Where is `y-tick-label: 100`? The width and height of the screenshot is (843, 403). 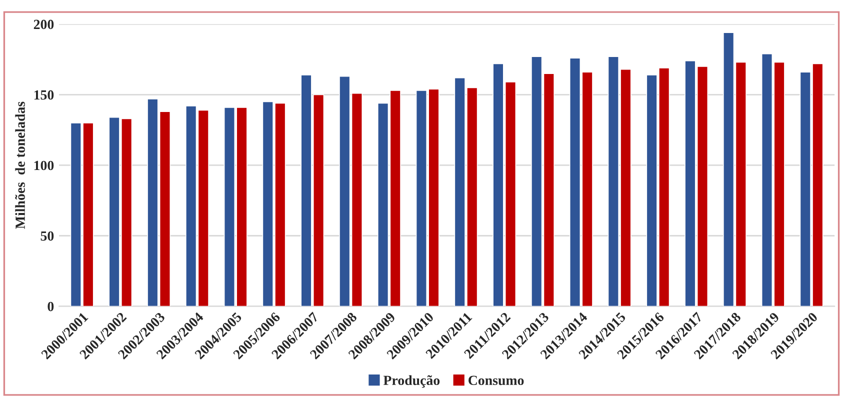
y-tick-label: 100 is located at coordinates (44, 165).